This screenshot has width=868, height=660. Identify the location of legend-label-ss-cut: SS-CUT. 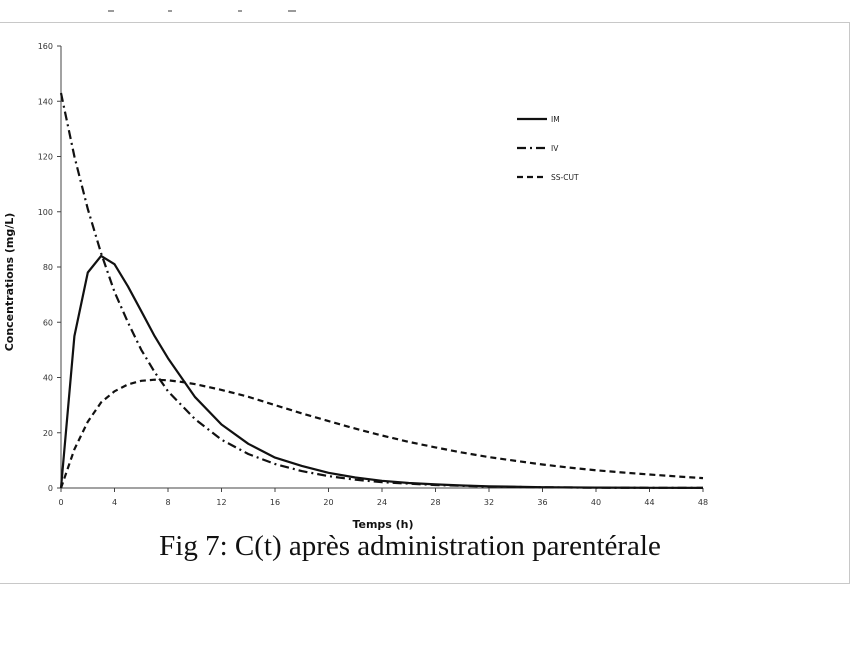
(565, 177).